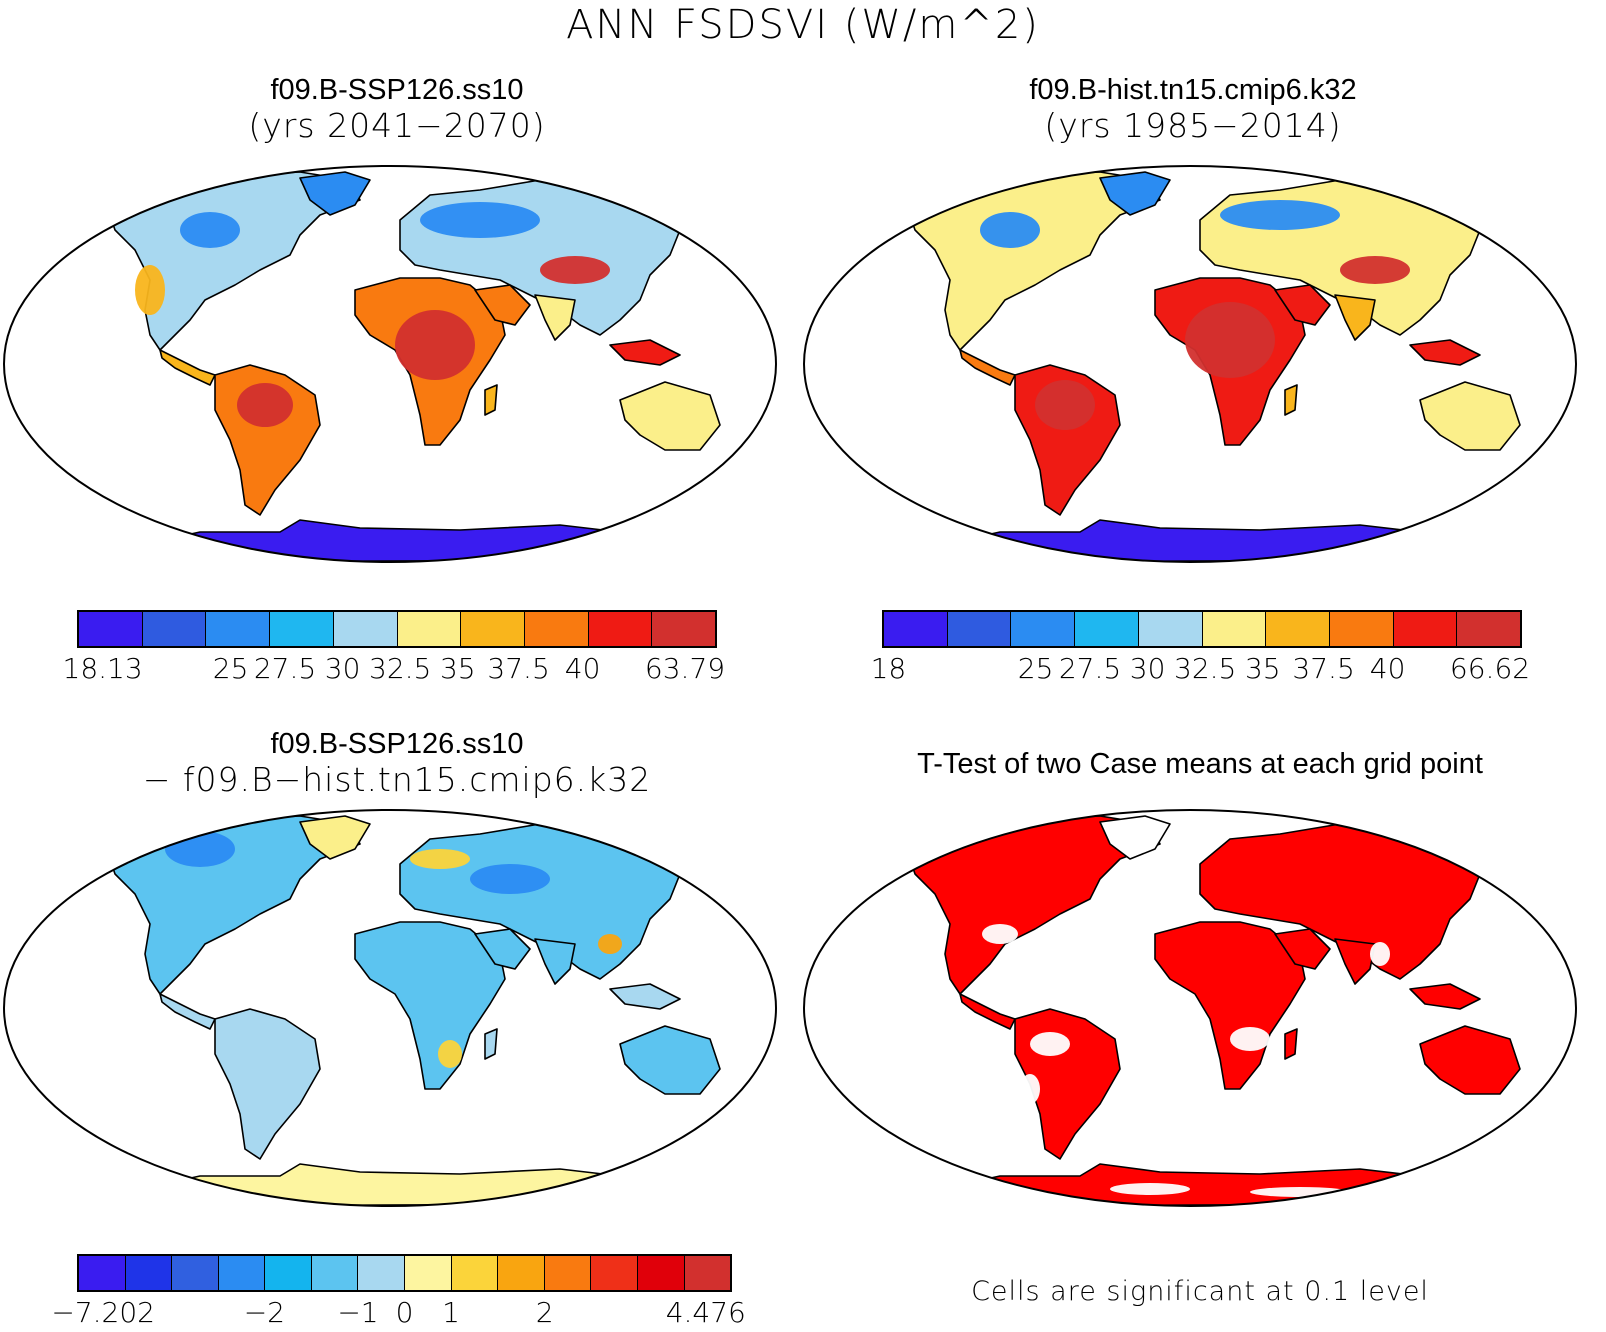 The image size is (1606, 1332). I want to click on panel-2-title-line2: (yrs 1985−2014), so click(1193, 125).